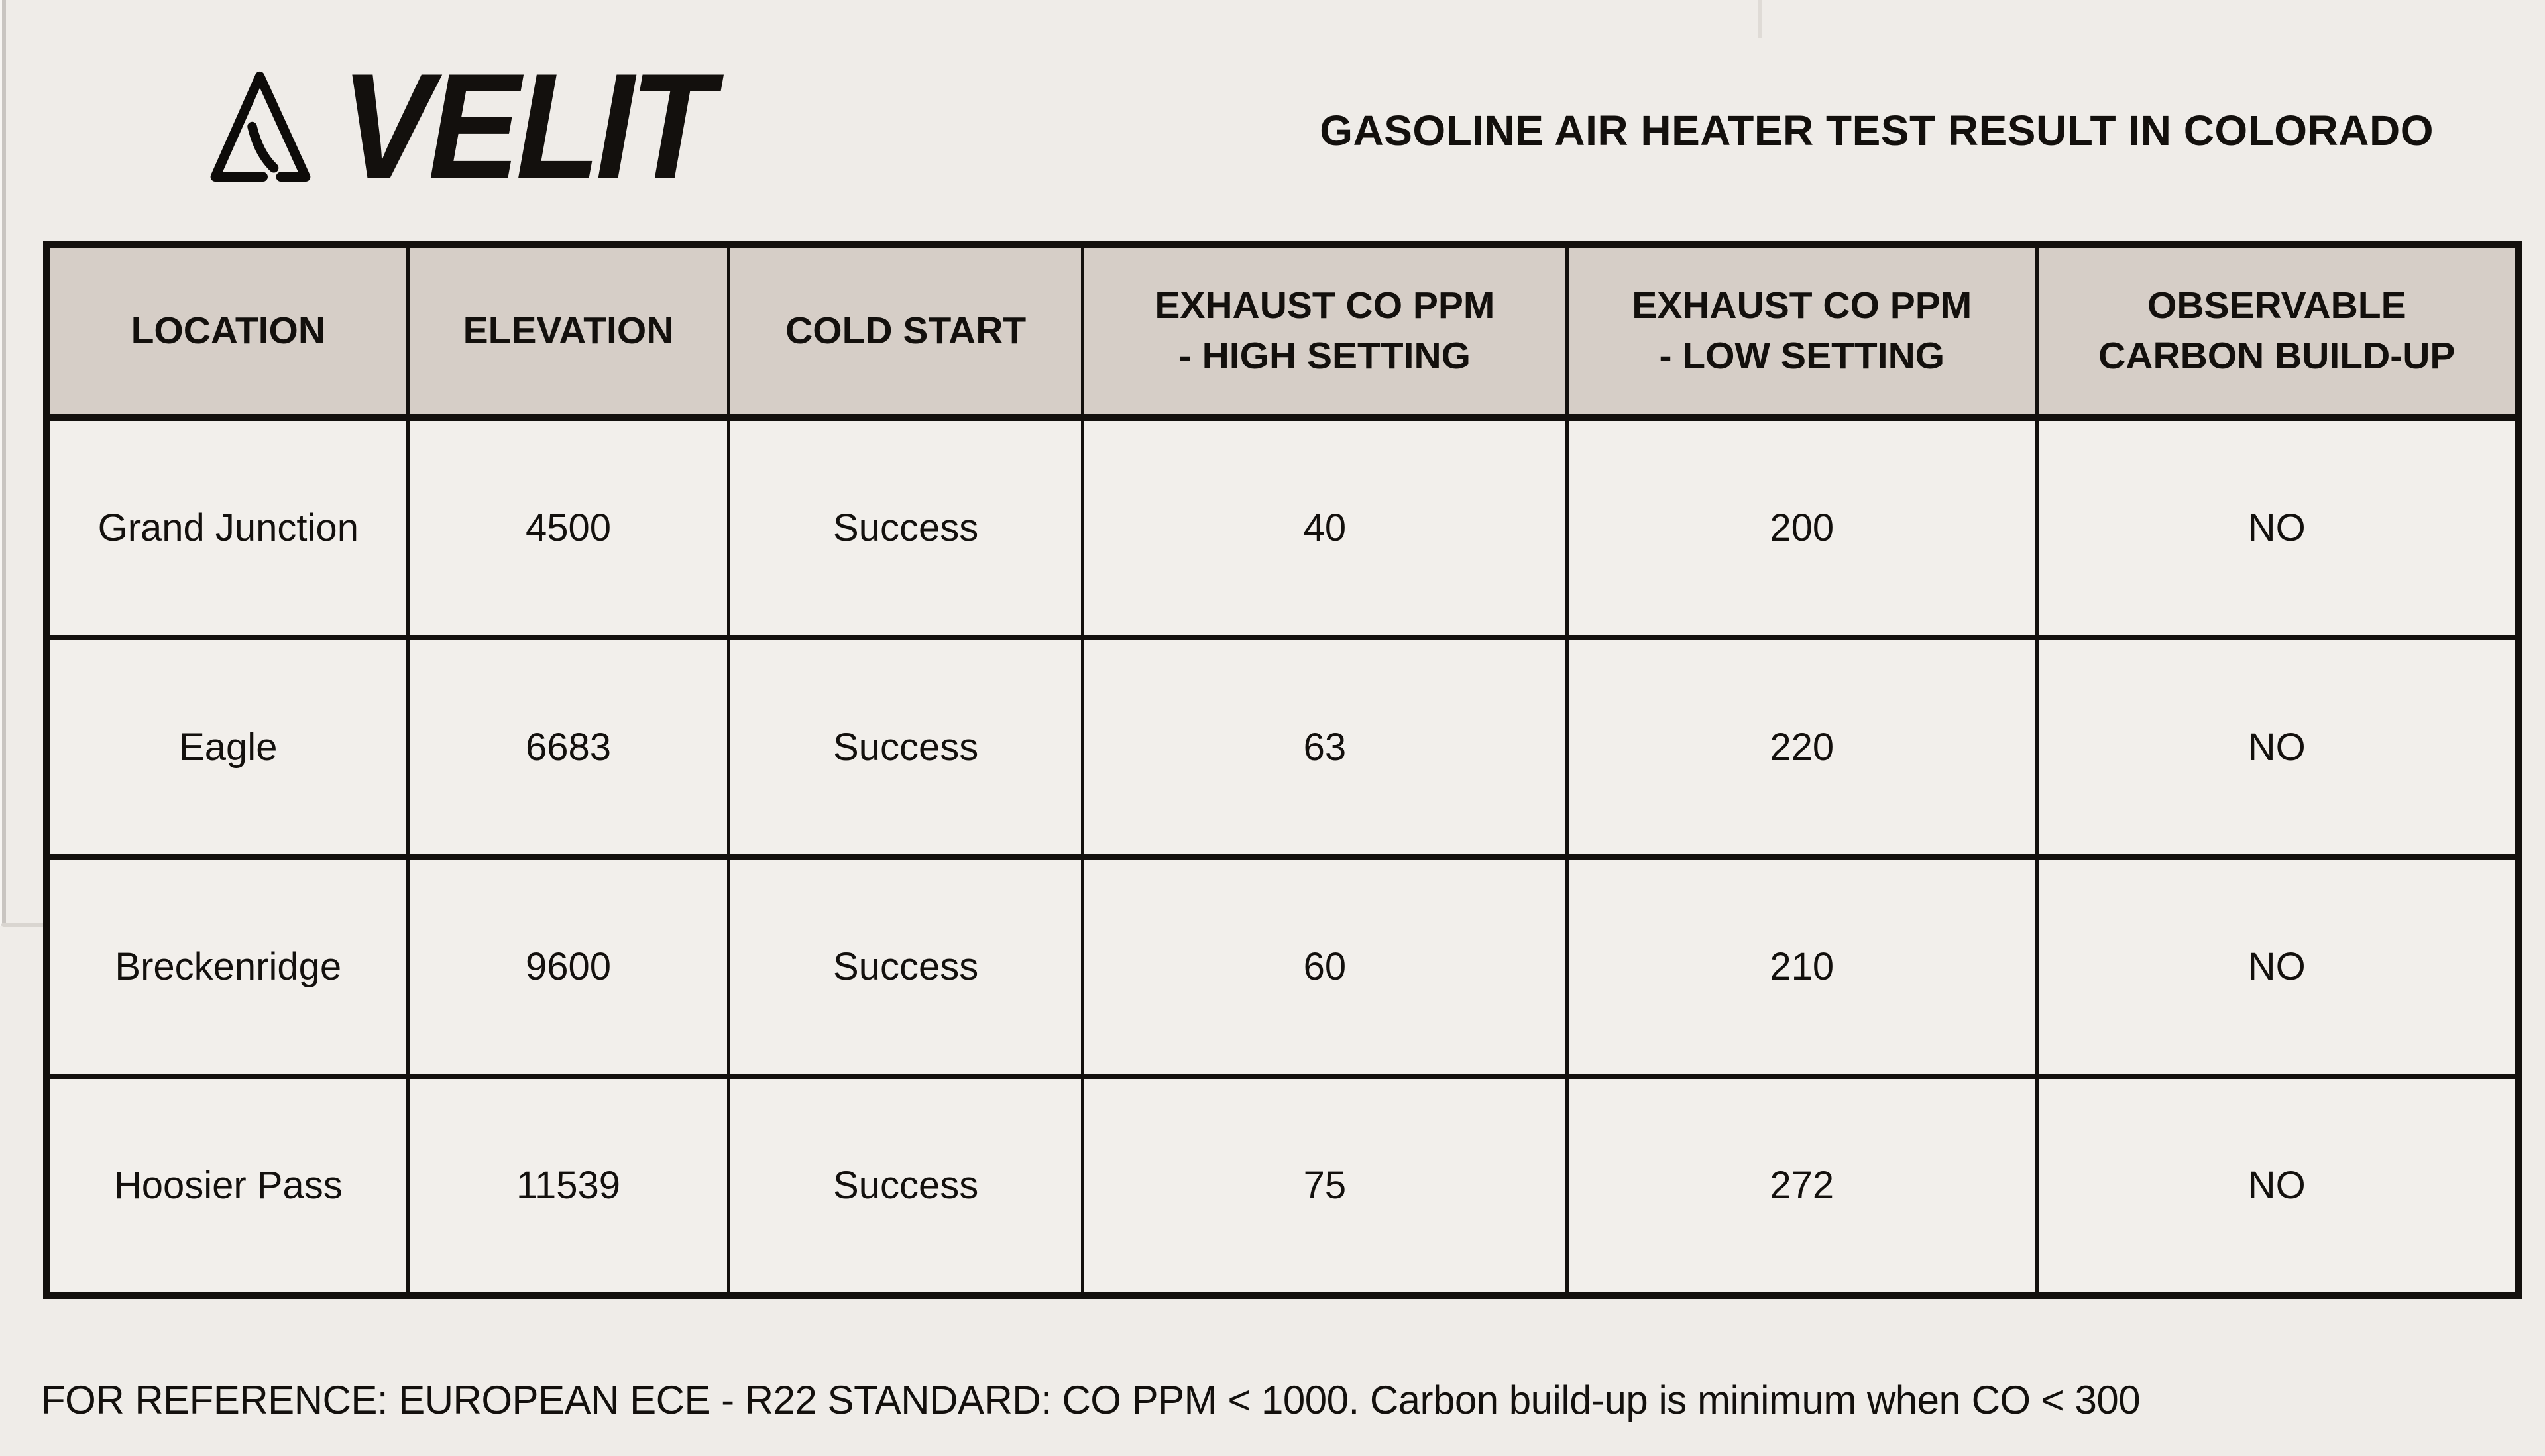 The width and height of the screenshot is (2545, 1456). Describe the element at coordinates (227, 1185) in the screenshot. I see `cell-location: Hoosier Pass` at that location.